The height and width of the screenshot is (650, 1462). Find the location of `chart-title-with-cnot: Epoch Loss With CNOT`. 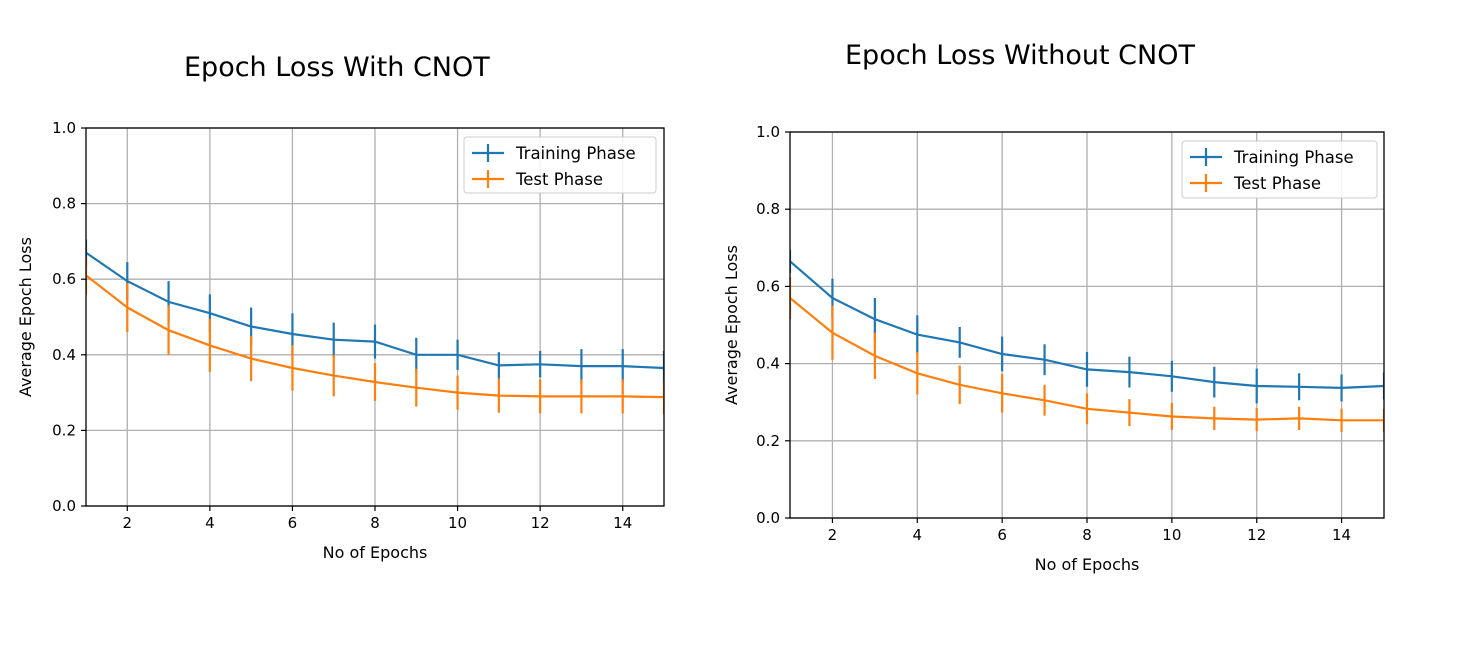

chart-title-with-cnot: Epoch Loss With CNOT is located at coordinates (337, 67).